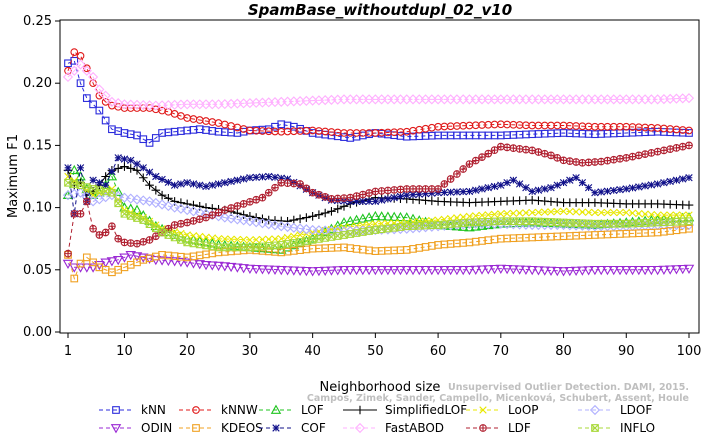  Describe the element at coordinates (563, 351) in the screenshot. I see `x-tick-label: 80` at that location.